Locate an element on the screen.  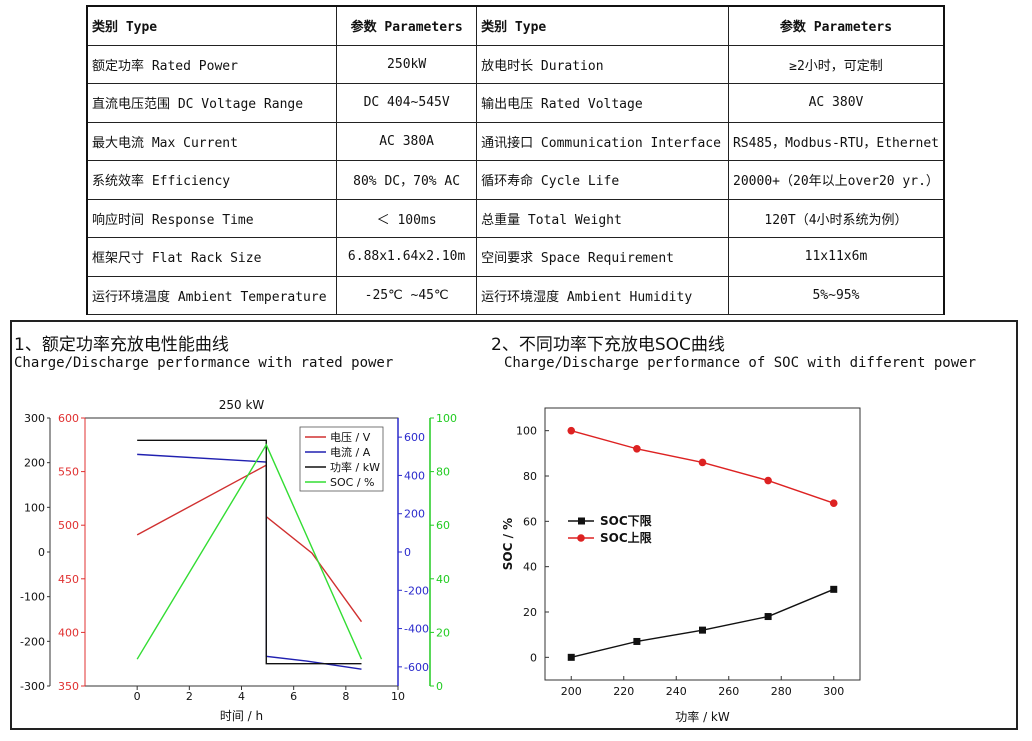
chart1-x-tick-label: 0 is located at coordinates (137, 696).